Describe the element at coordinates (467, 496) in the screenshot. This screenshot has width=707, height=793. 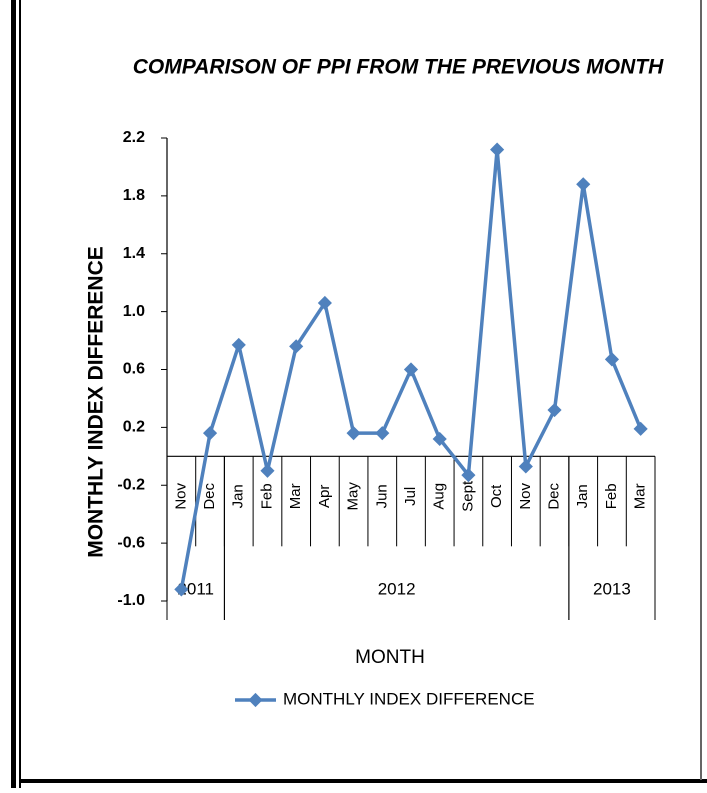
I see `x-tick-label: Sept` at that location.